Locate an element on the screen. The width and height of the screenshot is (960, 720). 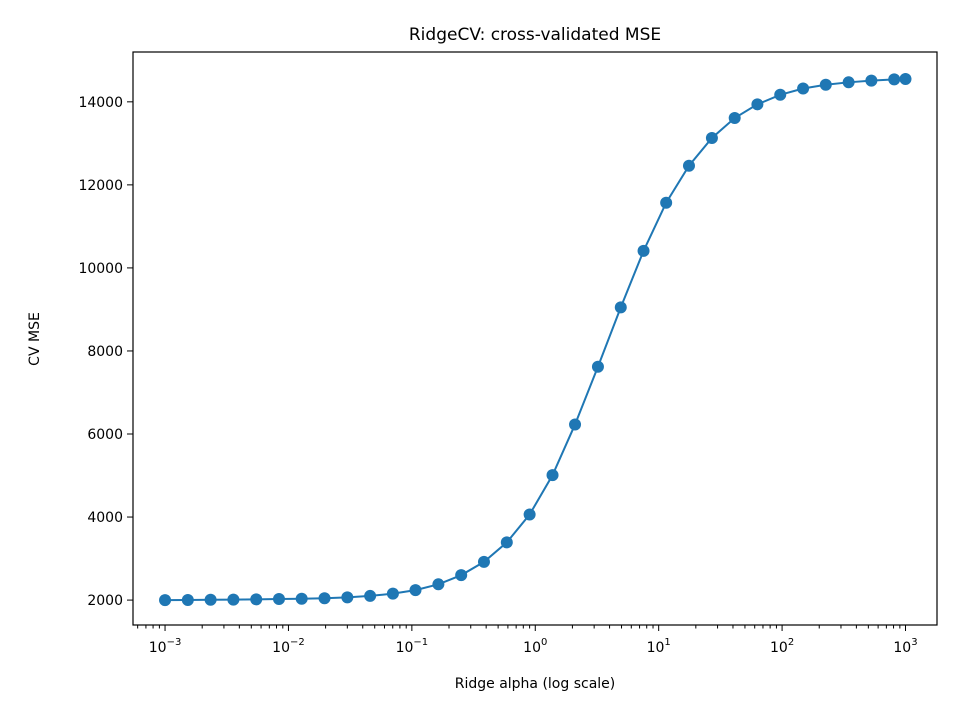
y-tick-label: 14000 is located at coordinates (100, 103).